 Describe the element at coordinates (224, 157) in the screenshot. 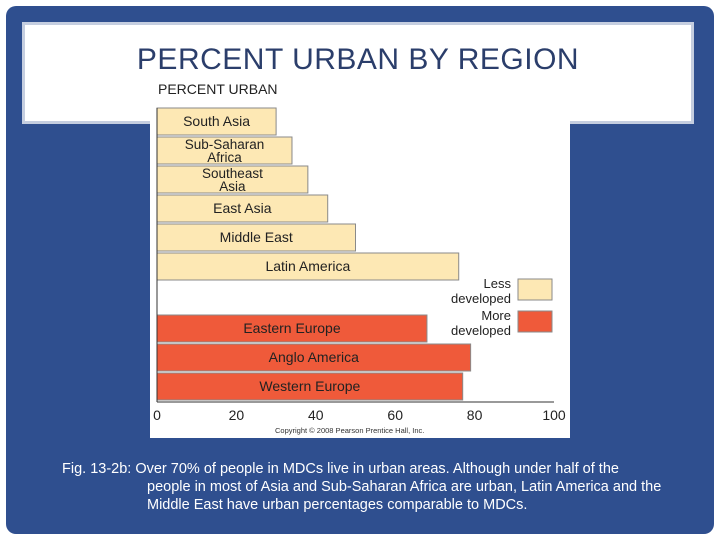

I see `bar-label-sub-saharan-africa-2: Africa` at that location.